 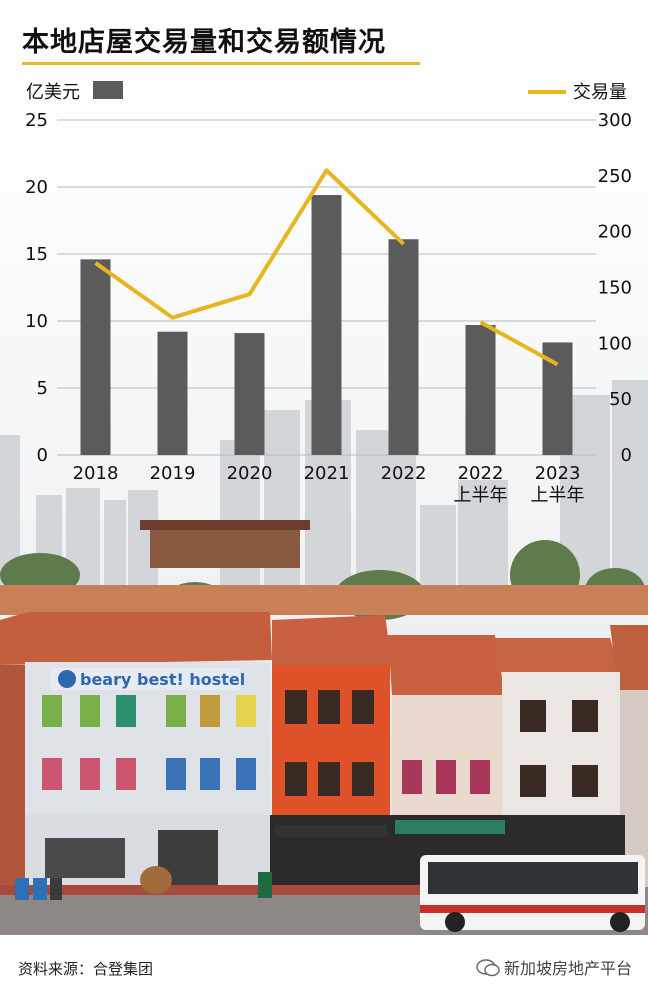 What do you see at coordinates (221, 63) in the screenshot?
I see `title-underline` at bounding box center [221, 63].